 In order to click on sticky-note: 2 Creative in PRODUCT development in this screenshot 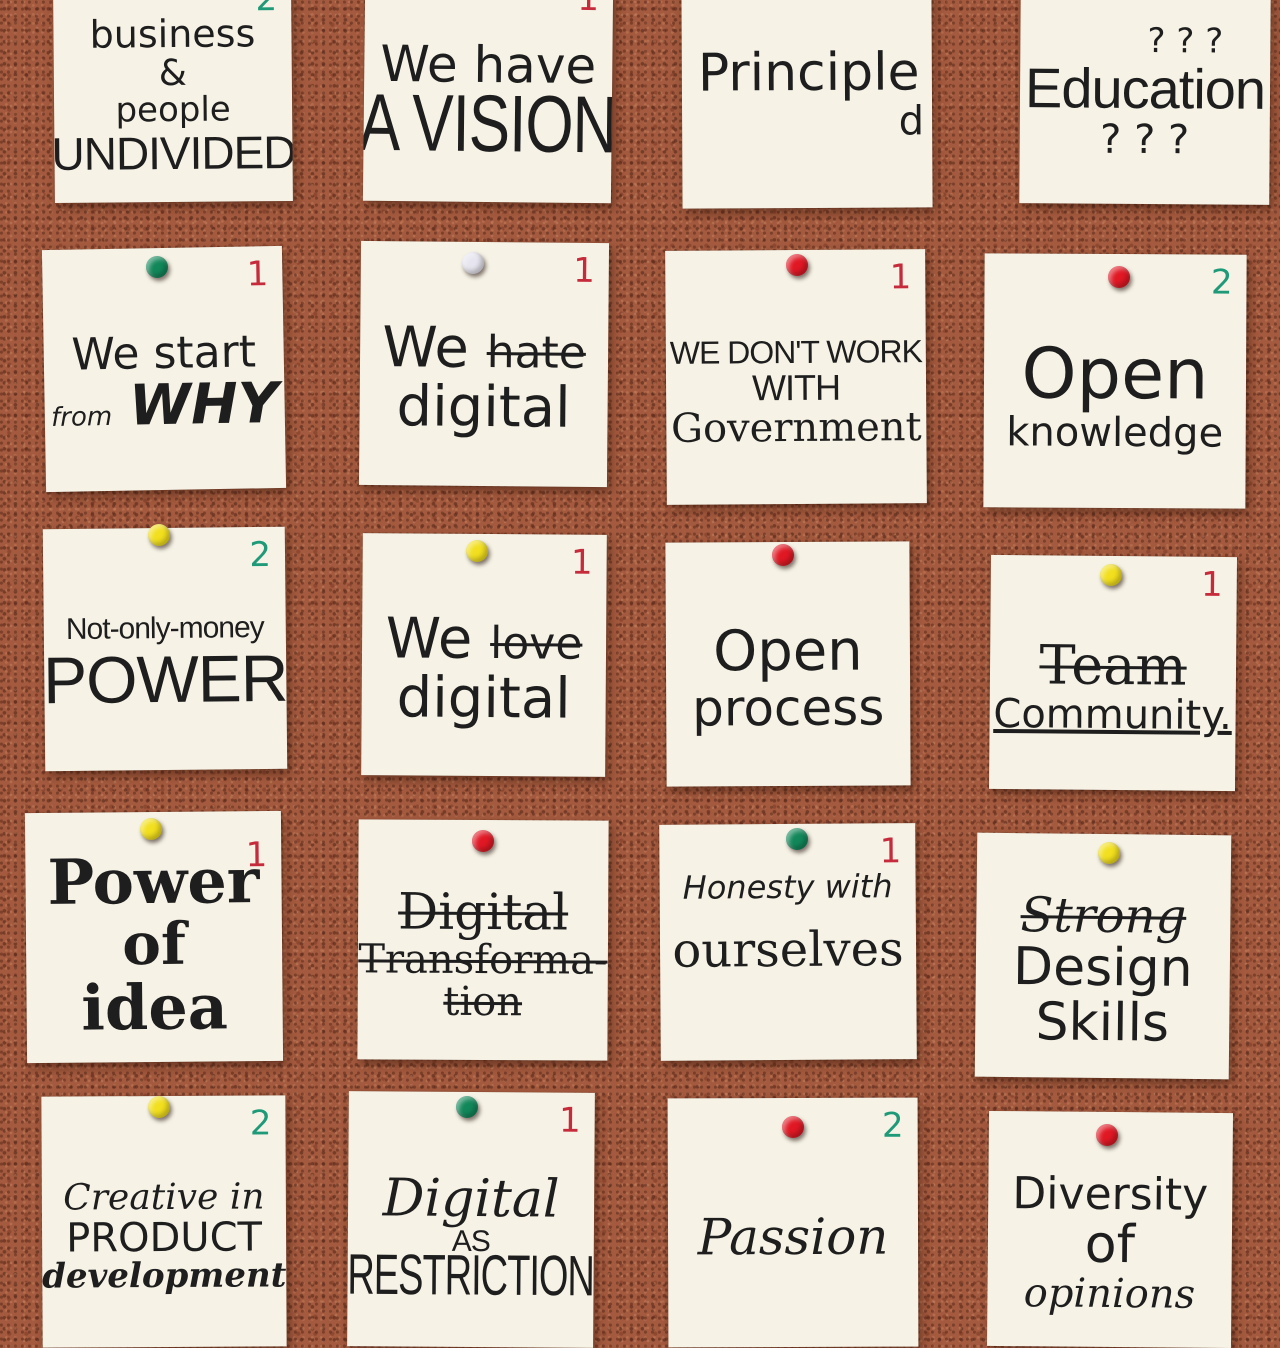, I will do `click(164, 1221)`.